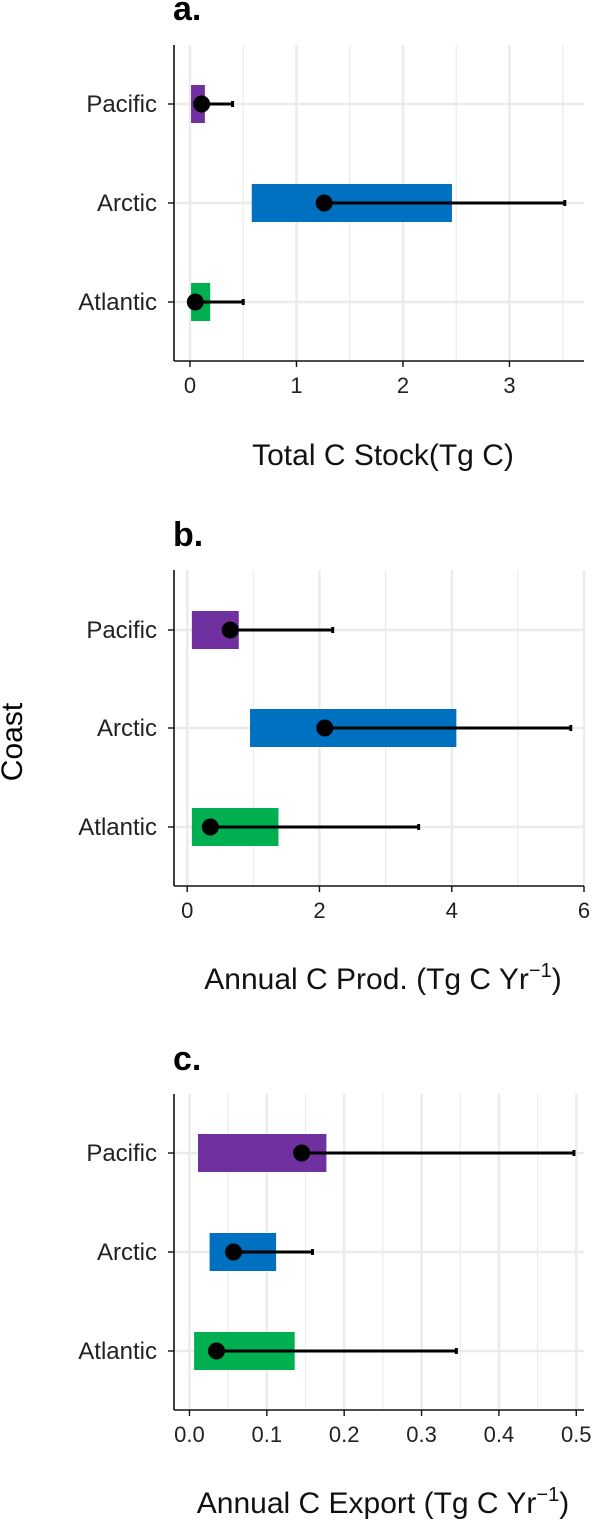  What do you see at coordinates (421, 1434) in the screenshot?
I see `x-tick-label: 0.3` at bounding box center [421, 1434].